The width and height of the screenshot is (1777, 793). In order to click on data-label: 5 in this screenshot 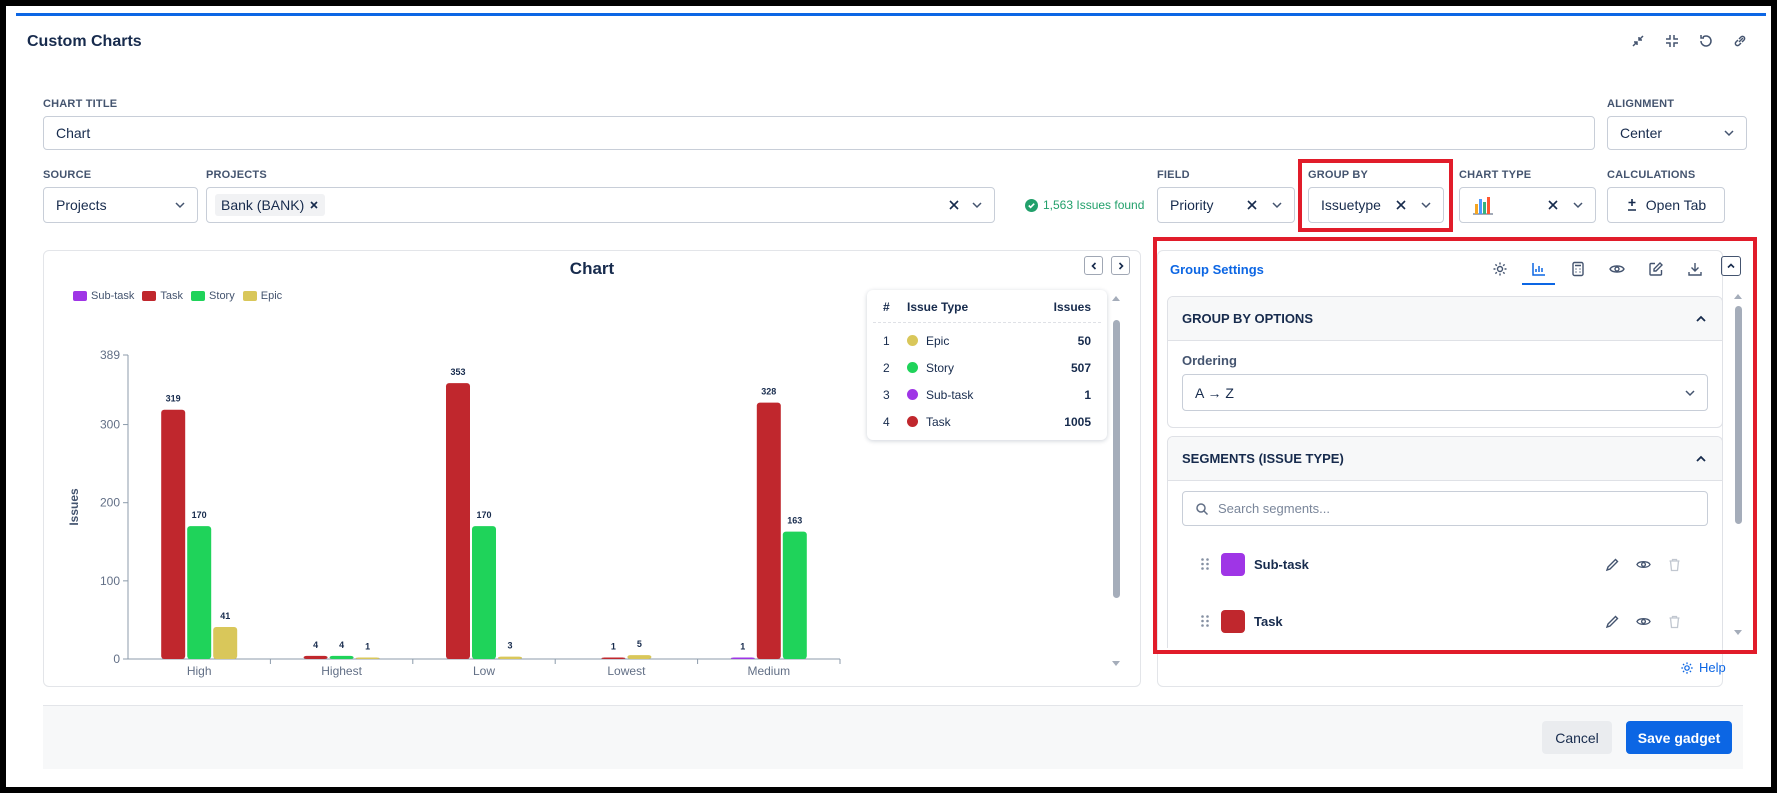, I will do `click(639, 644)`.